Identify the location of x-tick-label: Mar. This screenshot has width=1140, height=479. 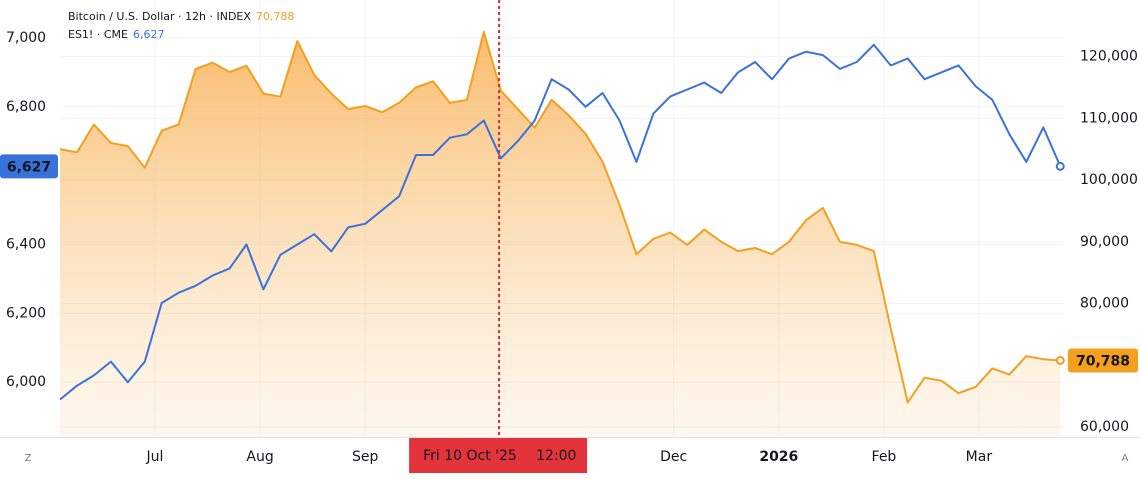
(979, 457).